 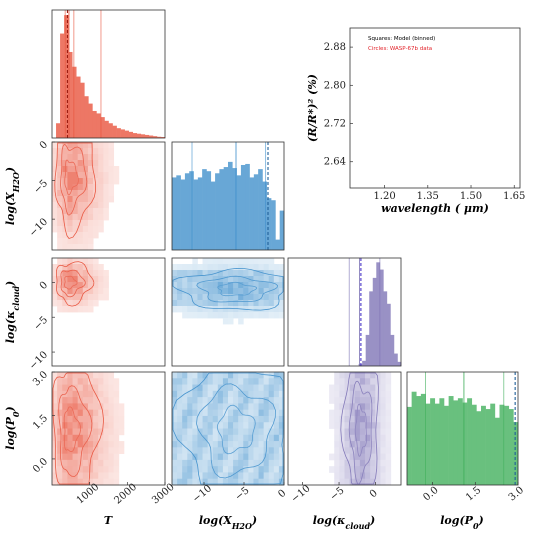 What do you see at coordinates (335, 47) in the screenshot?
I see `spectrum-y-tick-label: 2.88` at bounding box center [335, 47].